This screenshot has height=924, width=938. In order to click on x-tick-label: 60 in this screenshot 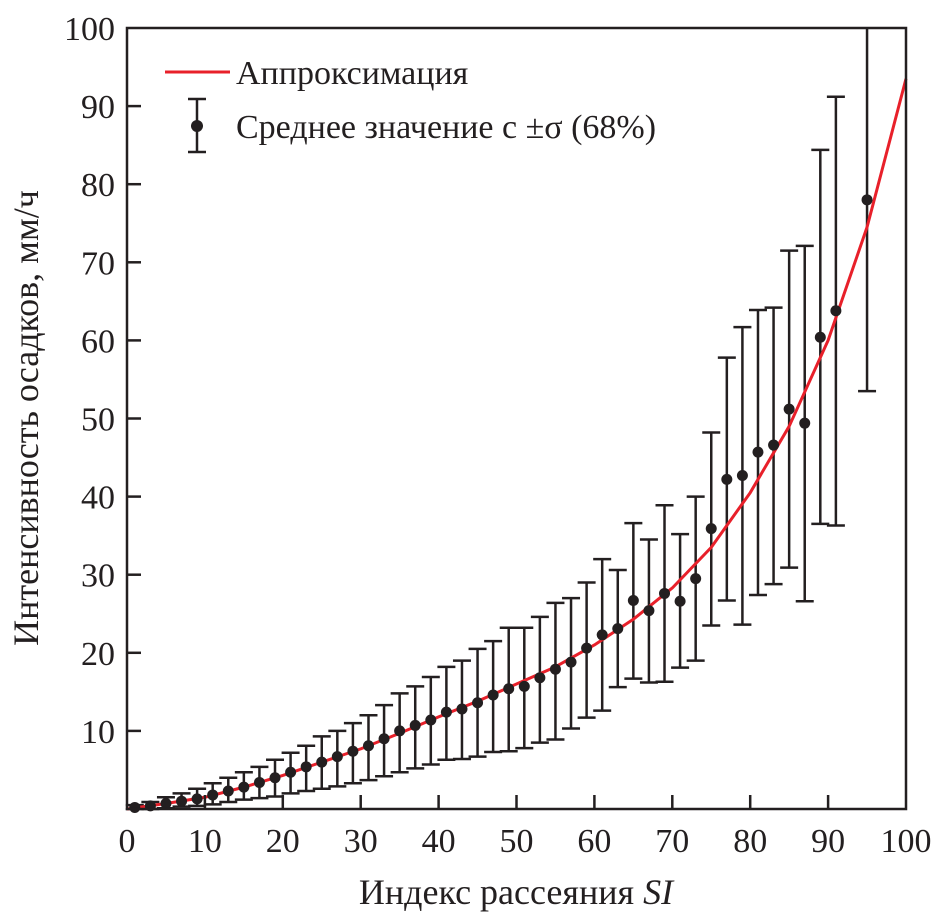, I will do `click(594, 841)`.